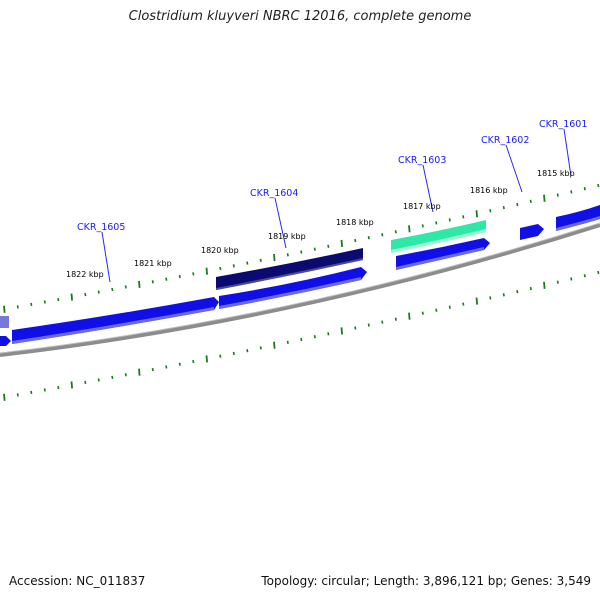 The image size is (600, 600). Describe the element at coordinates (274, 193) in the screenshot. I see `gene-label-ckr-1604: CKR_1604` at that location.